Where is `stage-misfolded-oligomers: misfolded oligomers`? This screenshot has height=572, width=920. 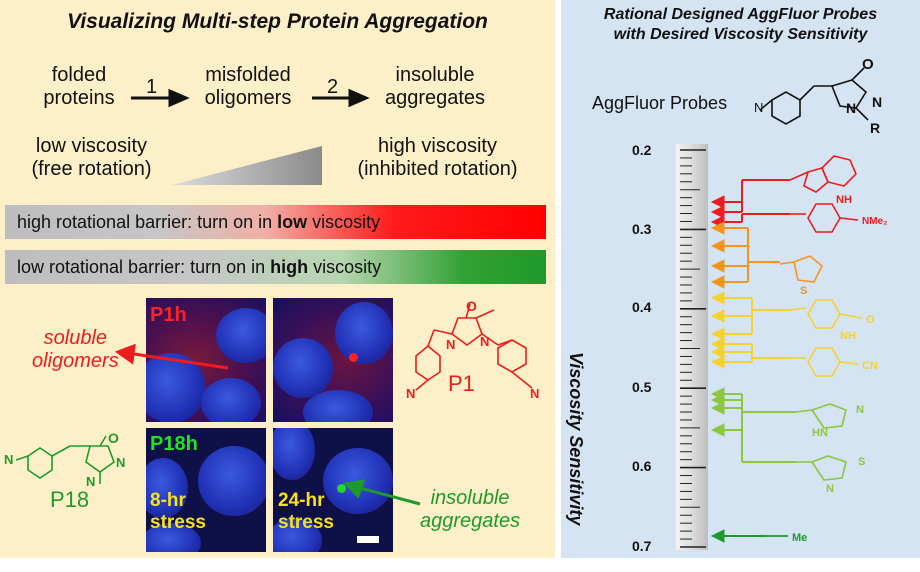 stage-misfolded-oligomers: misfolded oligomers is located at coordinates (248, 86).